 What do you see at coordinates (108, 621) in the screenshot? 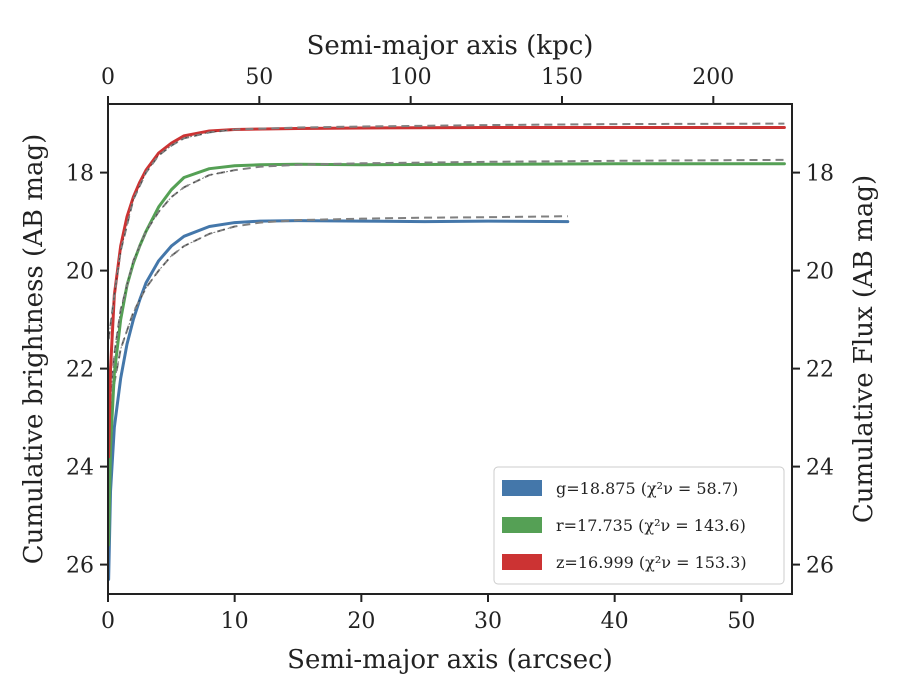
I see `x-tick-label: 0` at bounding box center [108, 621].